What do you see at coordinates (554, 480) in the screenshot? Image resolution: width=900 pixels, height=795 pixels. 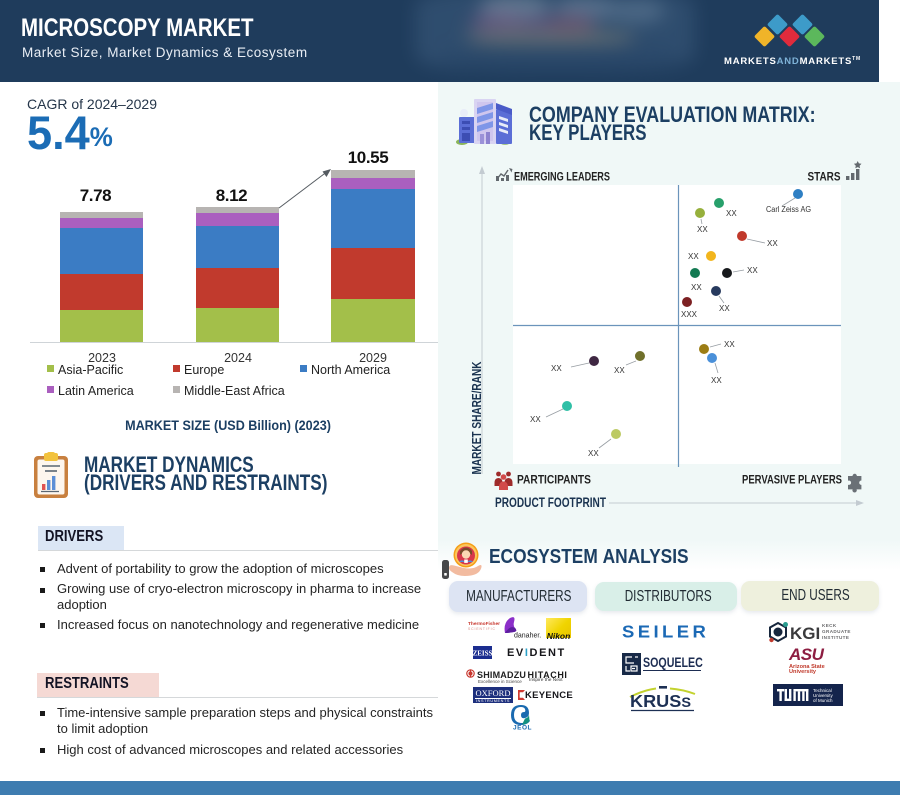 I see `svg-text: PARTICIPANTS` at bounding box center [554, 480].